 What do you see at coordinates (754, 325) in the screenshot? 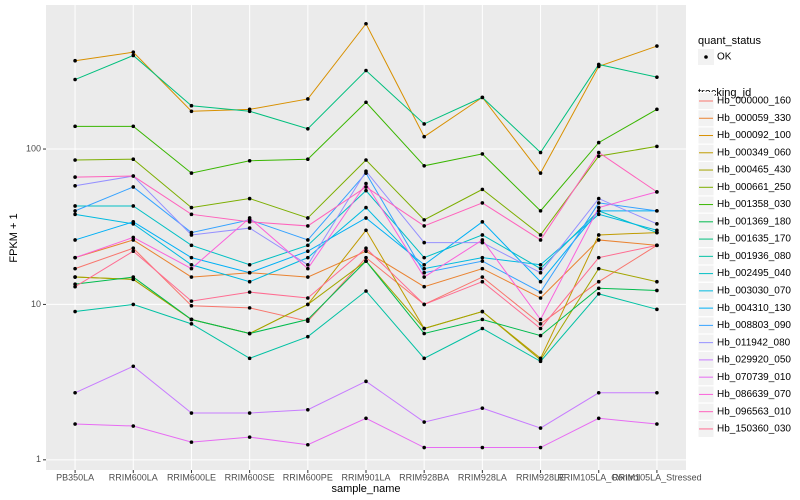
I see `legend-label: Hb_008803_090` at bounding box center [754, 325].